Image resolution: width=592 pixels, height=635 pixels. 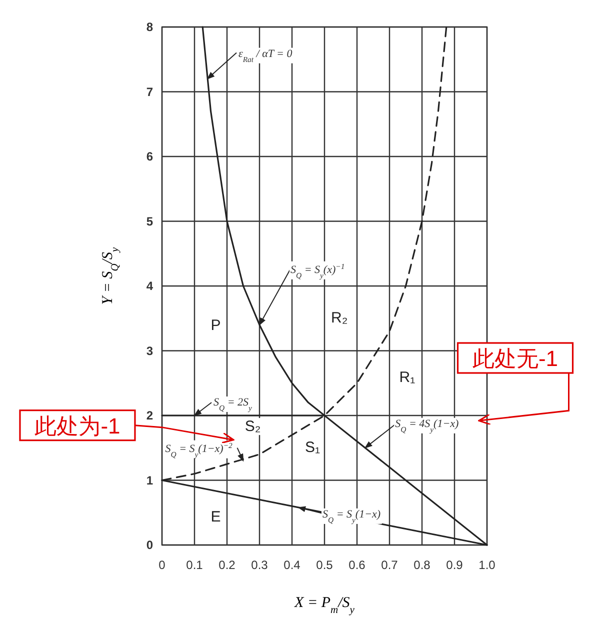 I want to click on annotation: S$_{Q}$ = 2S$_{y}$, so click(x=233, y=404).